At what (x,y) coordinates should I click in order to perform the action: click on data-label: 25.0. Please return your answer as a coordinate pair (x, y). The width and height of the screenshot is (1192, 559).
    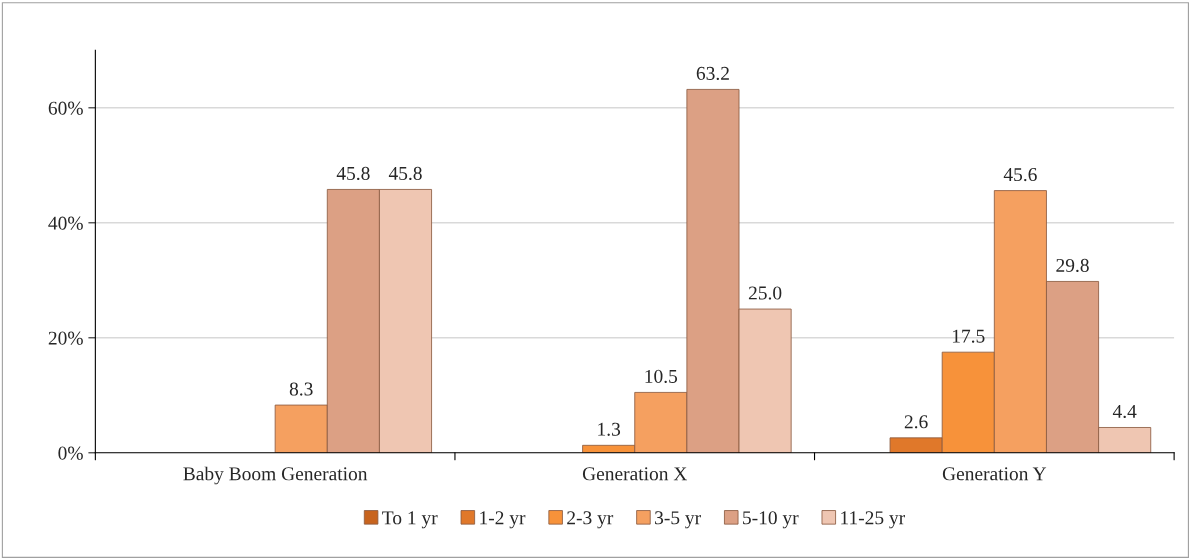
    Looking at the image, I should click on (765, 293).